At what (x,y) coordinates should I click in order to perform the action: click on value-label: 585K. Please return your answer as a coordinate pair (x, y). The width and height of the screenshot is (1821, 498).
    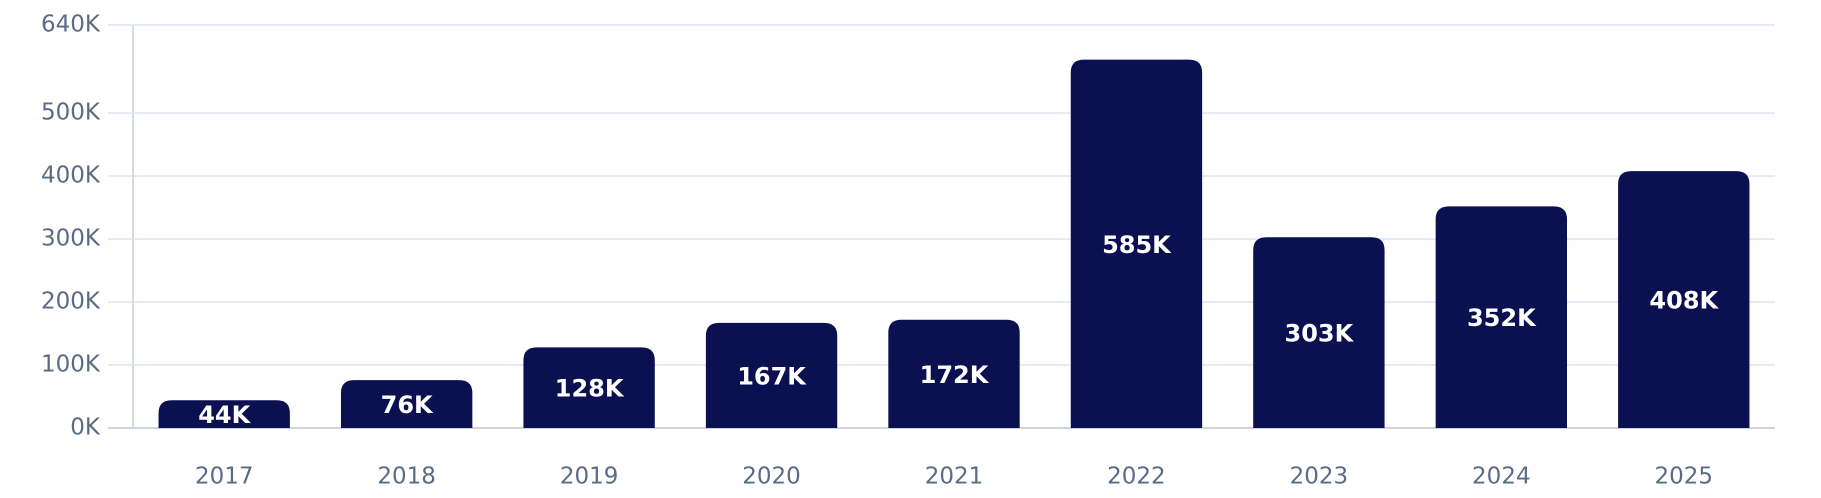
    Looking at the image, I should click on (1137, 245).